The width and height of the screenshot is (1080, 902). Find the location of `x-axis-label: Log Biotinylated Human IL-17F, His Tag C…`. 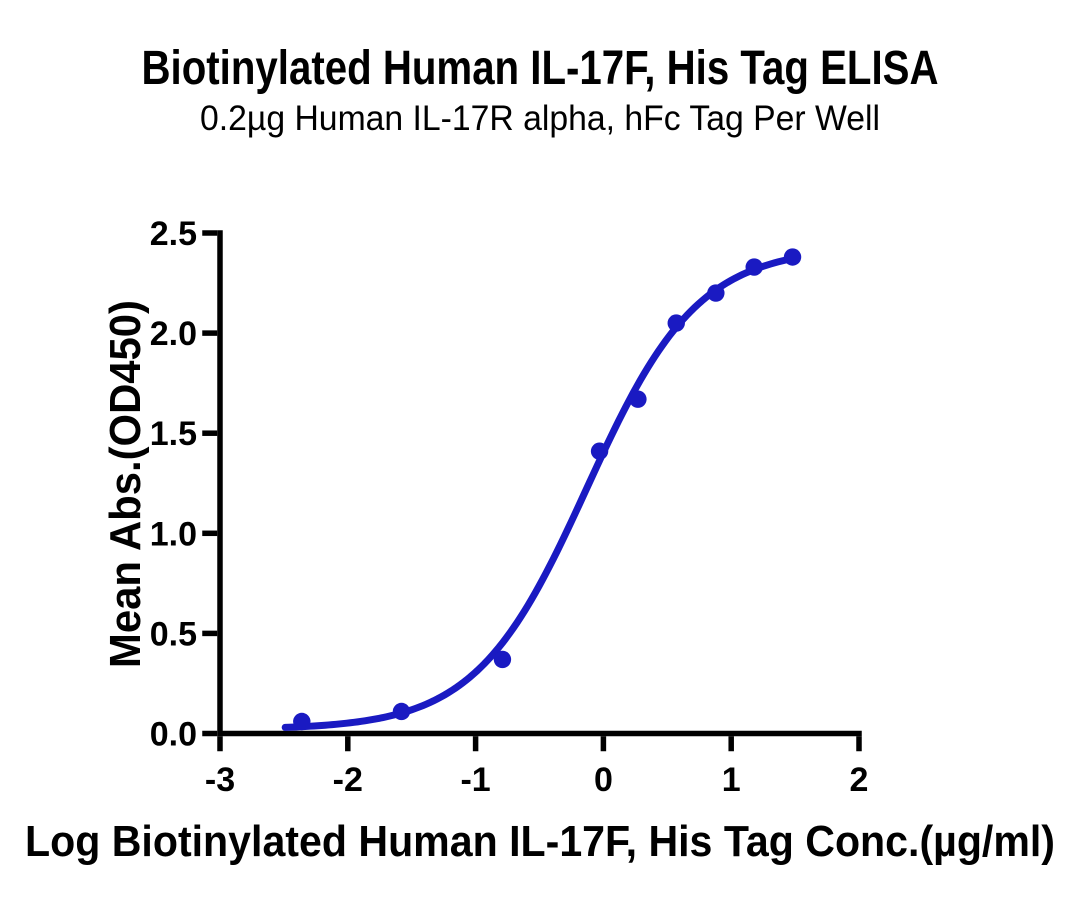

x-axis-label: Log Biotinylated Human IL-17F, His Tag C… is located at coordinates (540, 841).